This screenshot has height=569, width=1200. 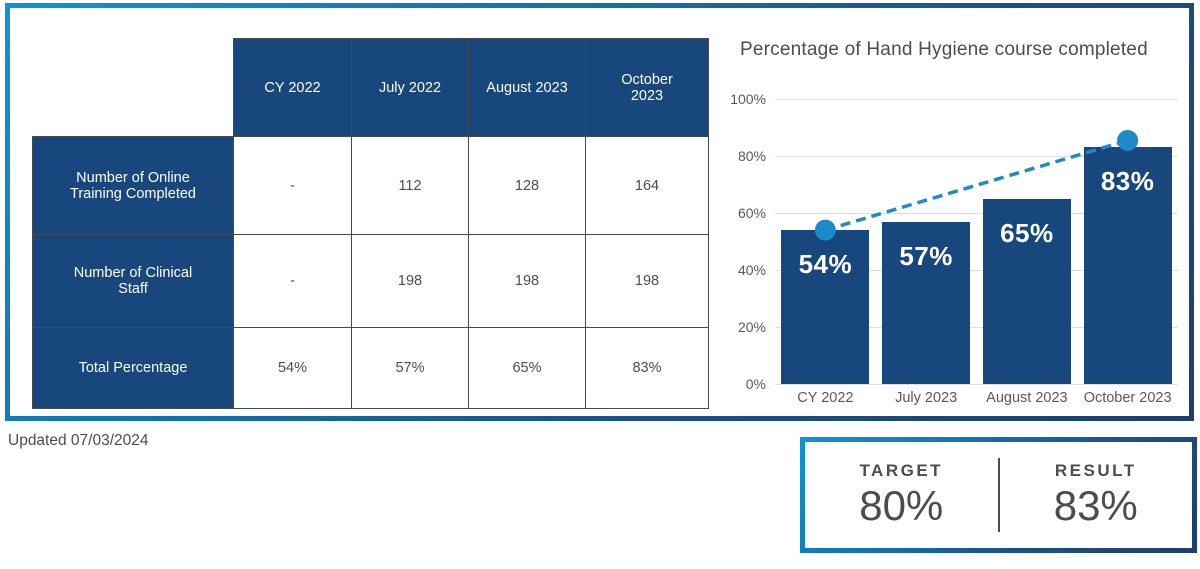 What do you see at coordinates (755, 384) in the screenshot?
I see `y-tick-label: 0%` at bounding box center [755, 384].